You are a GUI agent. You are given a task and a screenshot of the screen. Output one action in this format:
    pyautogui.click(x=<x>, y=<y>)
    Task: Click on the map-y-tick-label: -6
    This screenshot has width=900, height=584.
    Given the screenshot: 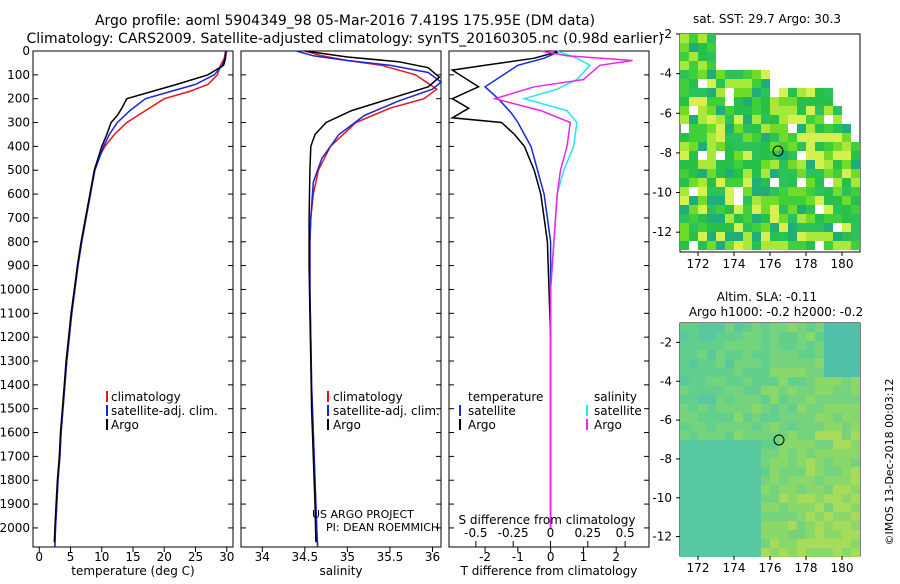 What is the action you would take?
    pyautogui.click(x=666, y=420)
    